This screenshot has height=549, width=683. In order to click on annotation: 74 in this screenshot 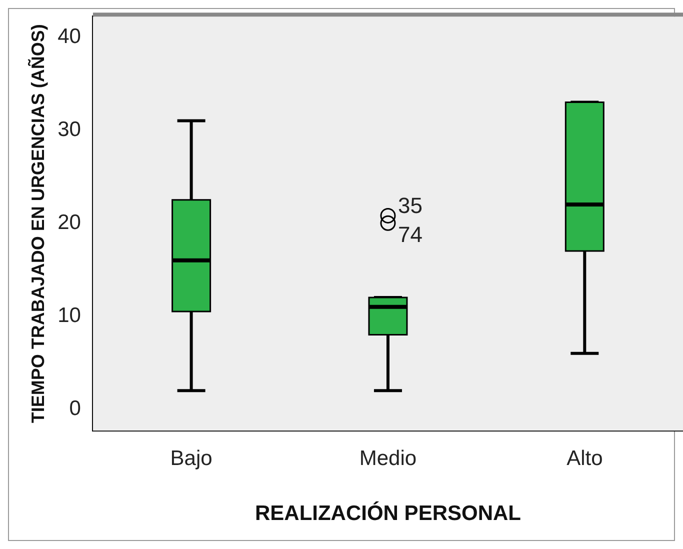, I will do `click(410, 235)`.